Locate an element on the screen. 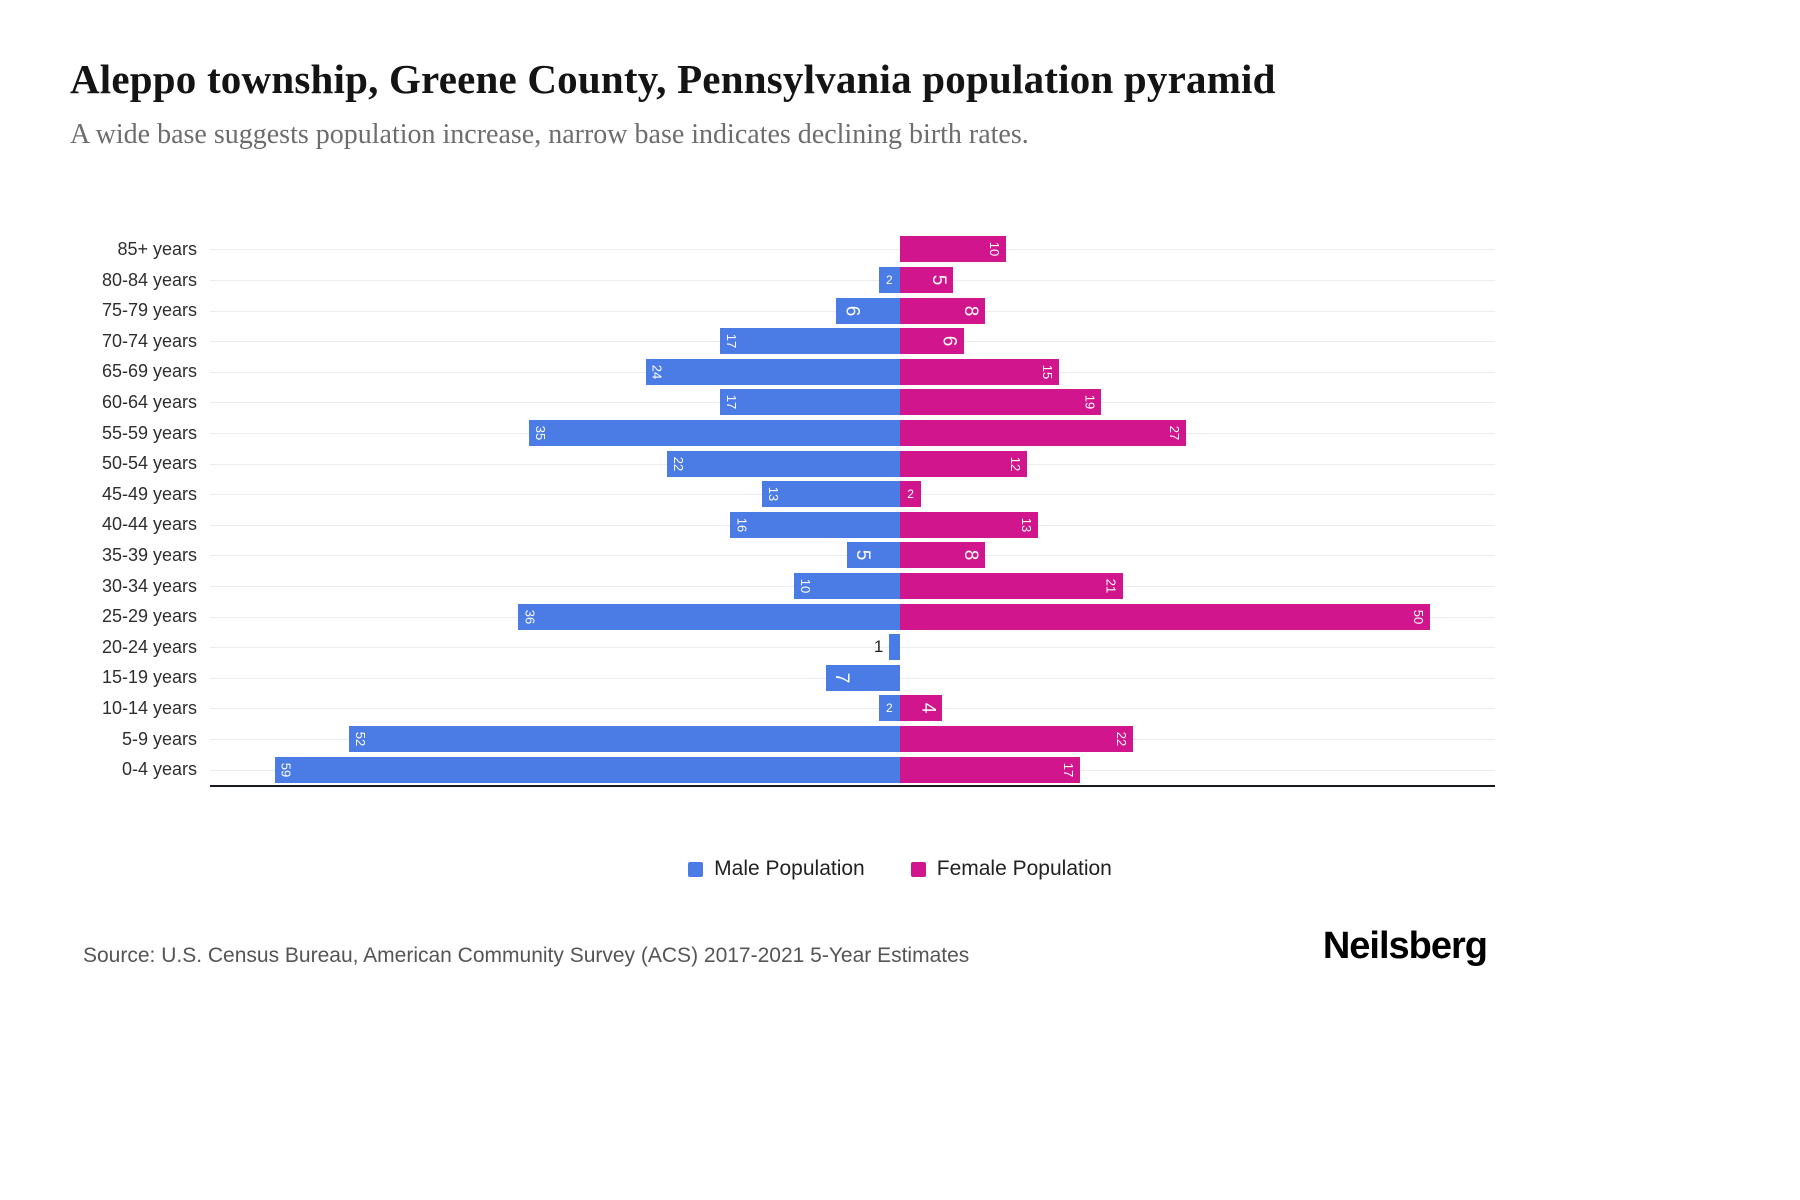  female-population-bar: 50 is located at coordinates (1165, 616).